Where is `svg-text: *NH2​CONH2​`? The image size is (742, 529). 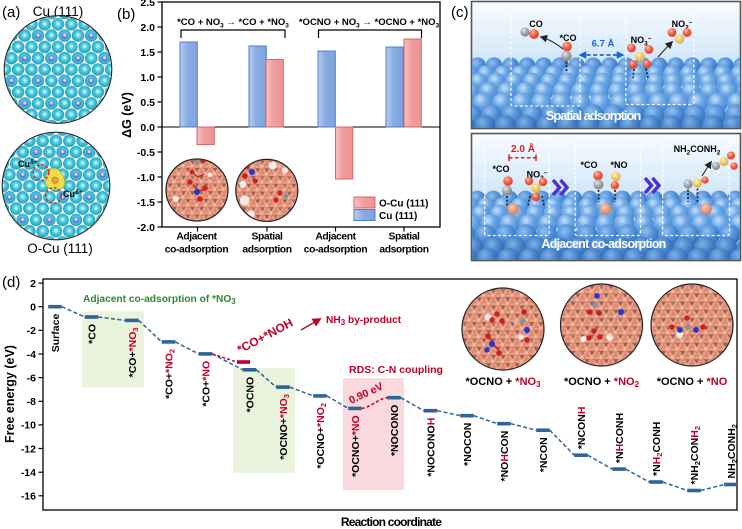 svg-text: *NH2​CONH2​ is located at coordinates (695, 455).